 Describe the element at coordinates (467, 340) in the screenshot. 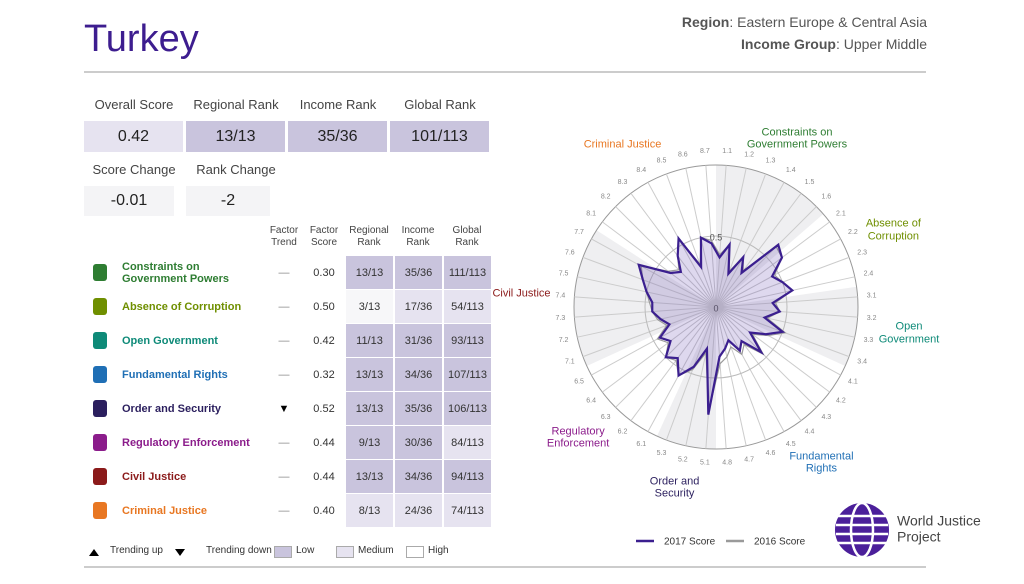

I see `rank-cell: 93/113` at that location.